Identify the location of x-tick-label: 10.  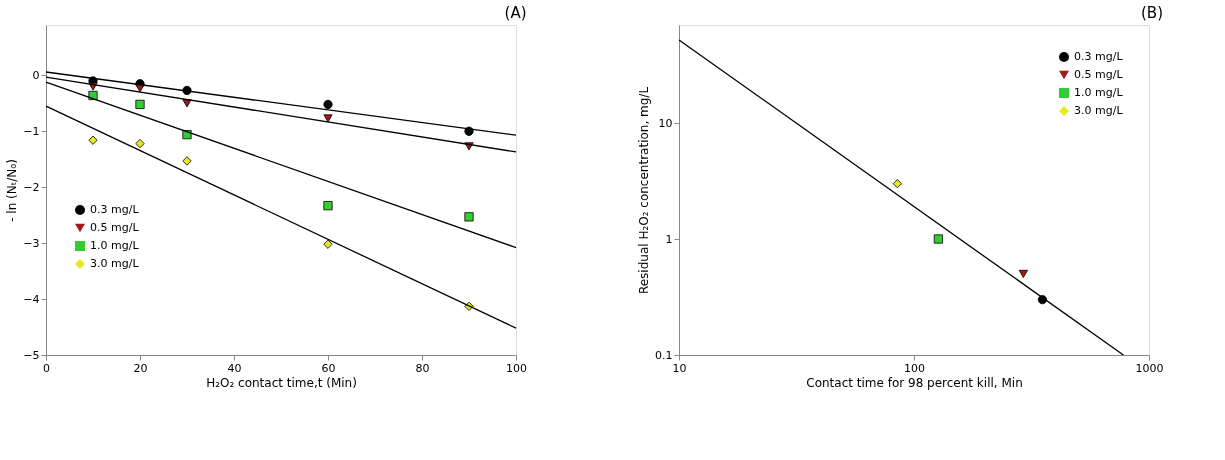
(679, 368).